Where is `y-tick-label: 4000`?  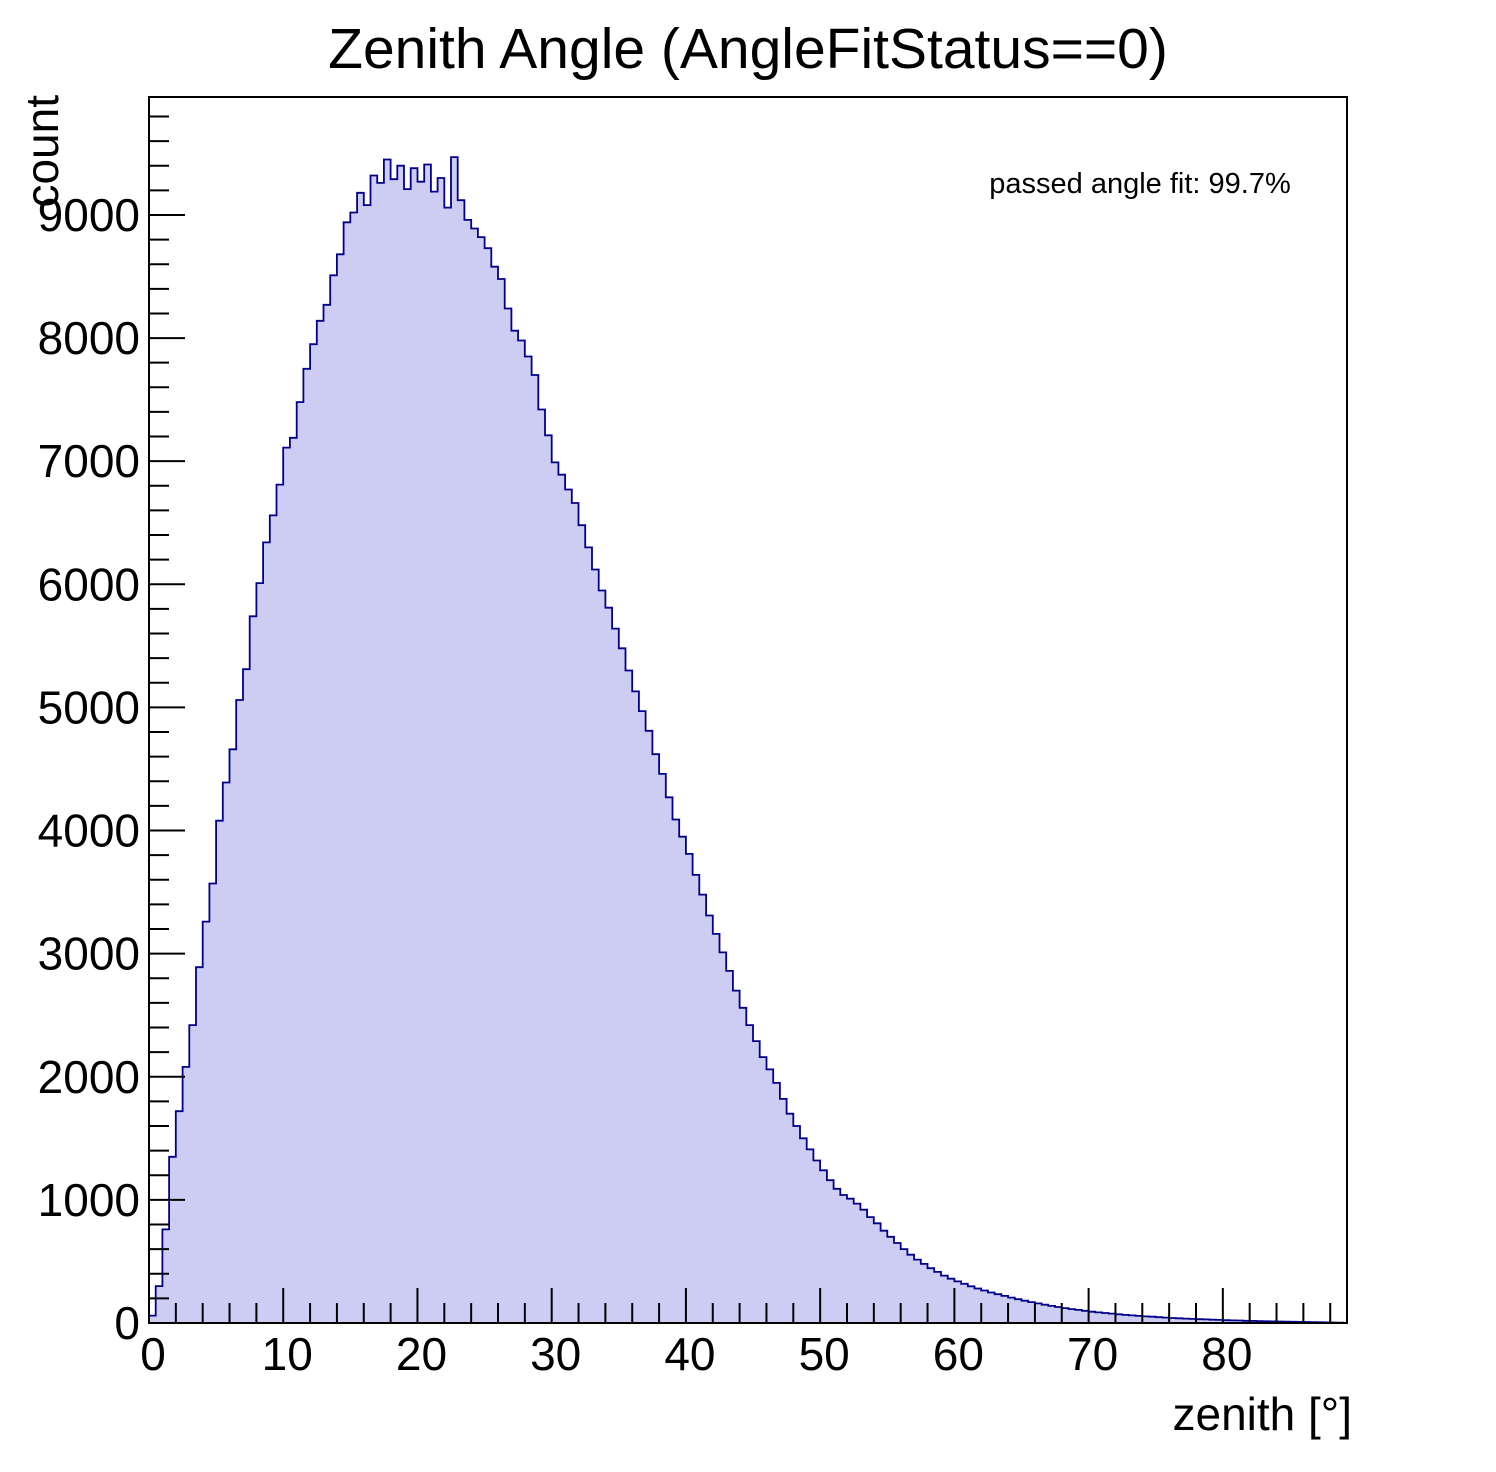
y-tick-label: 4000 is located at coordinates (89, 831).